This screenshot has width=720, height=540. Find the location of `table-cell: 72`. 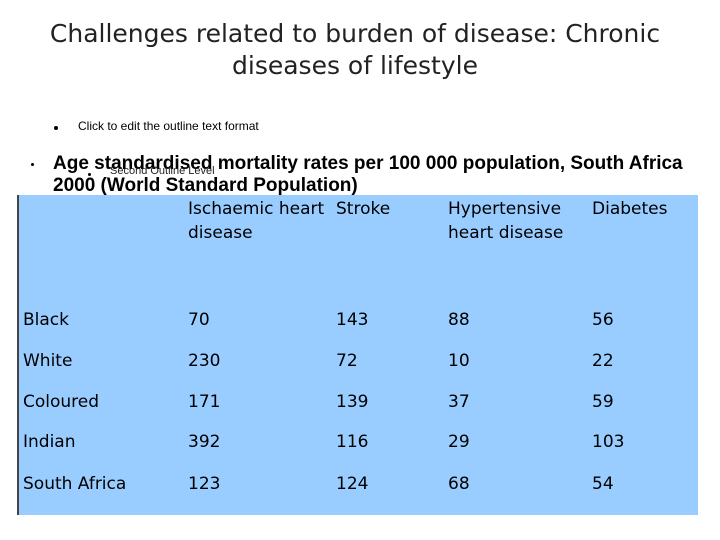

table-cell: 72 is located at coordinates (347, 361).